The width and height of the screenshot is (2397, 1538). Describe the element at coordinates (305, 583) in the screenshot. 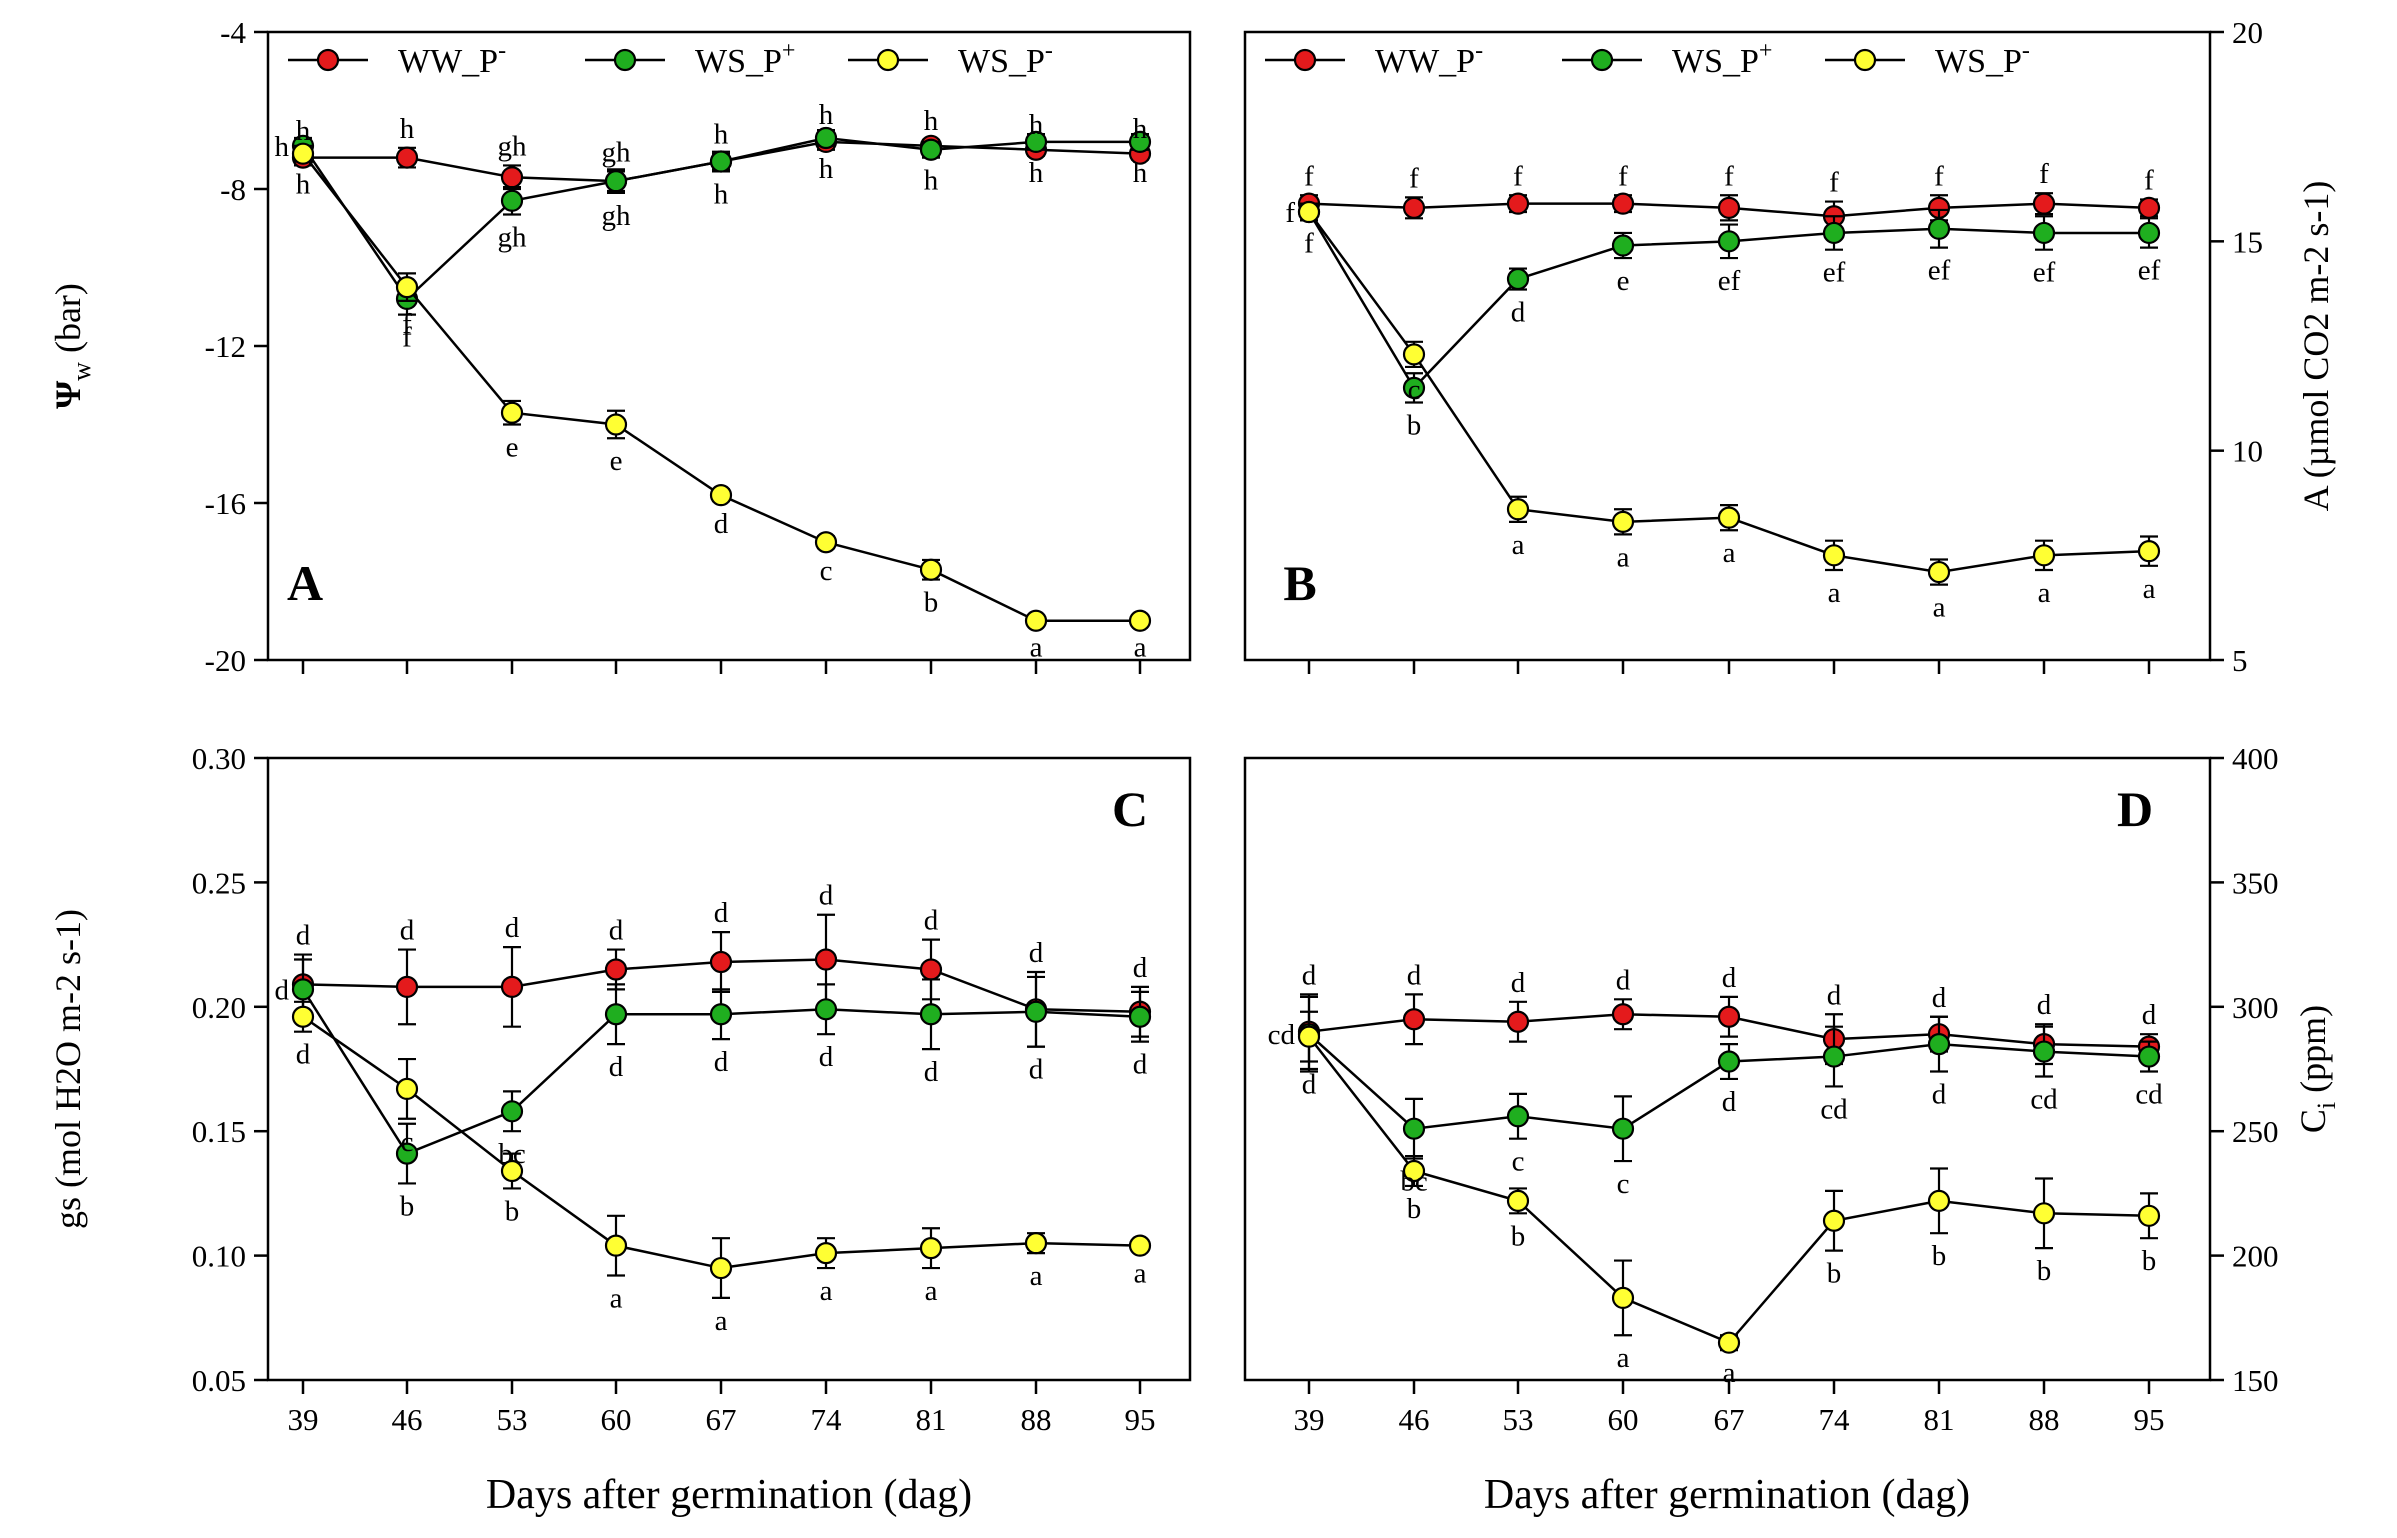

I see `panel-letter: A` at that location.